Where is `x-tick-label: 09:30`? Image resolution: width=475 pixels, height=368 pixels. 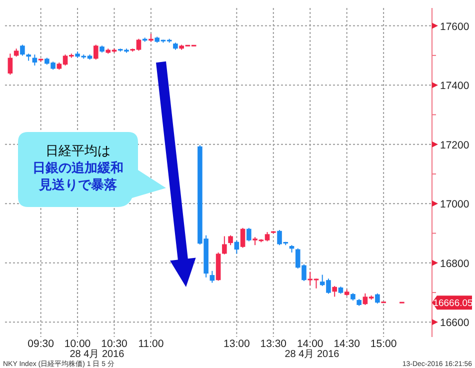
x-tick-label: 09:30 is located at coordinates (41, 344).